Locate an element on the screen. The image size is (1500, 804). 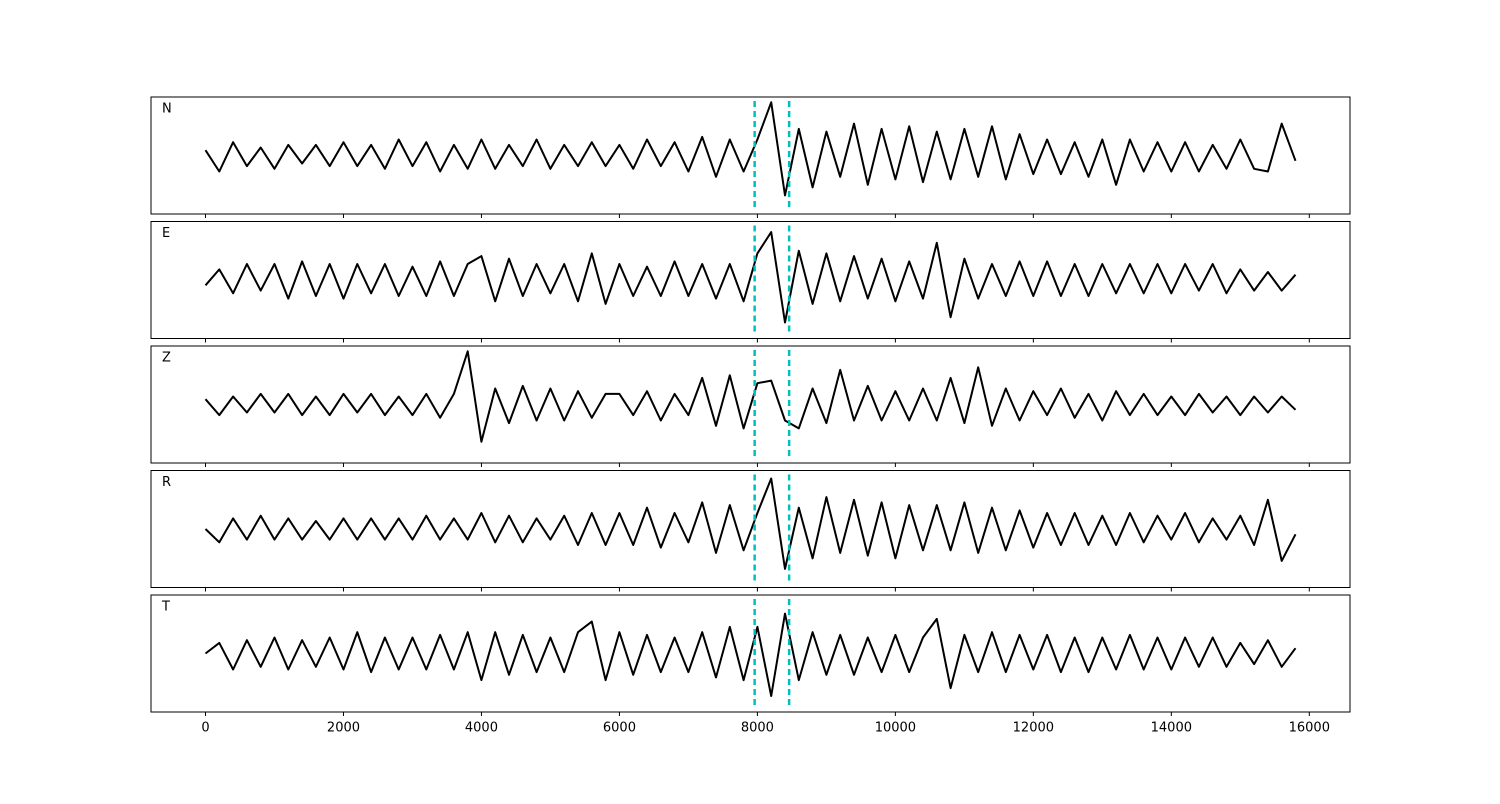
x-tick-label: 0 is located at coordinates (205, 728).